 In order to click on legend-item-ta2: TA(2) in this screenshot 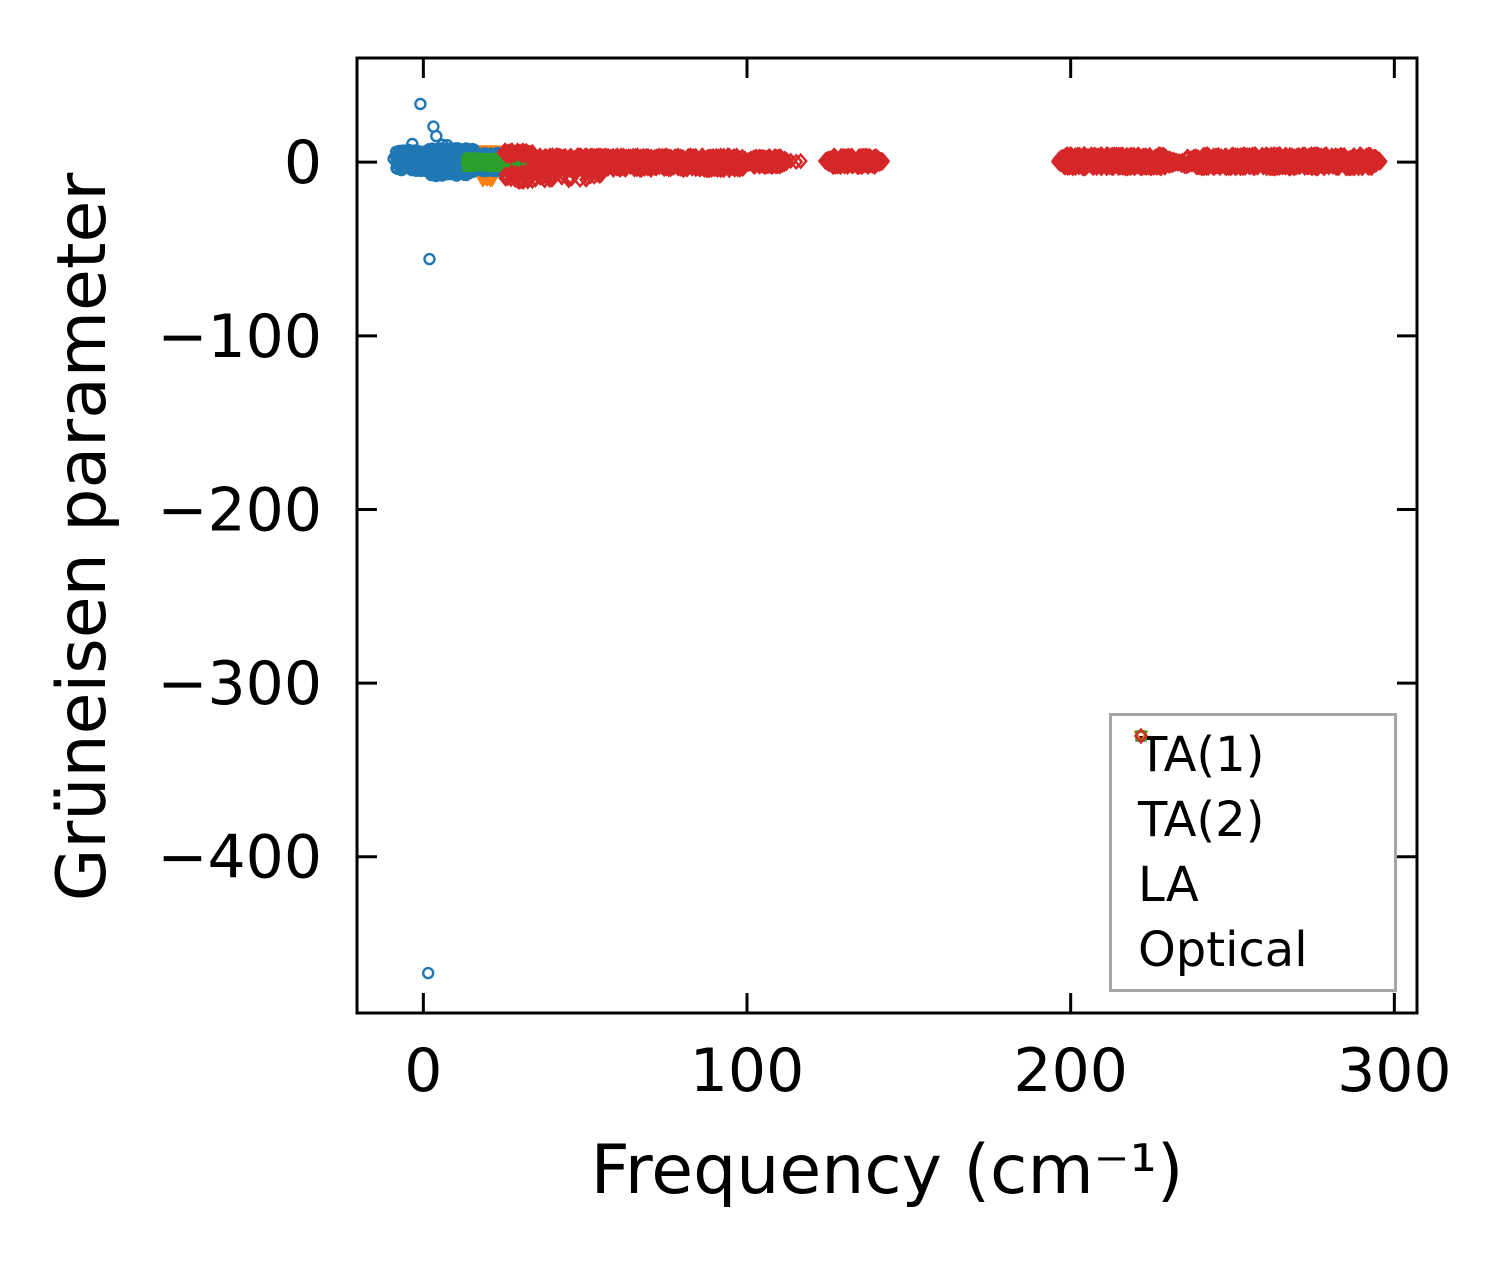, I will do `click(1258, 791)`.